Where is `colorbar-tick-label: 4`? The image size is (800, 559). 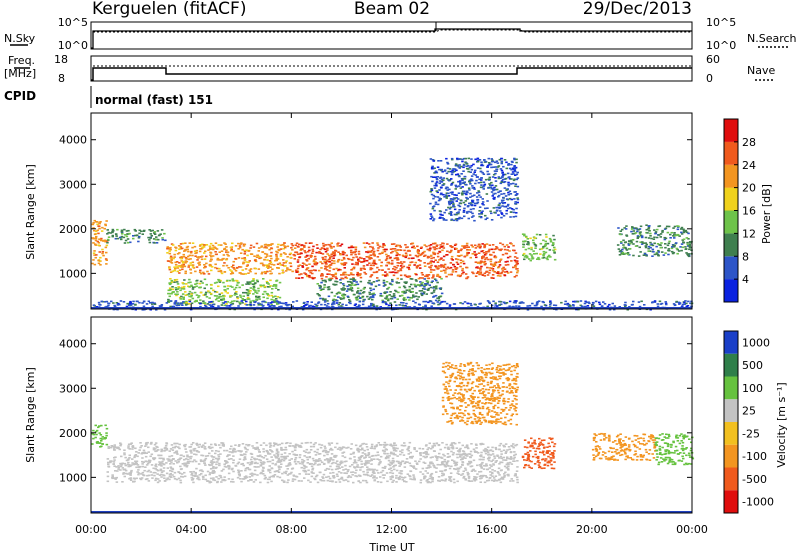
colorbar-tick-label: 4 is located at coordinates (745, 279).